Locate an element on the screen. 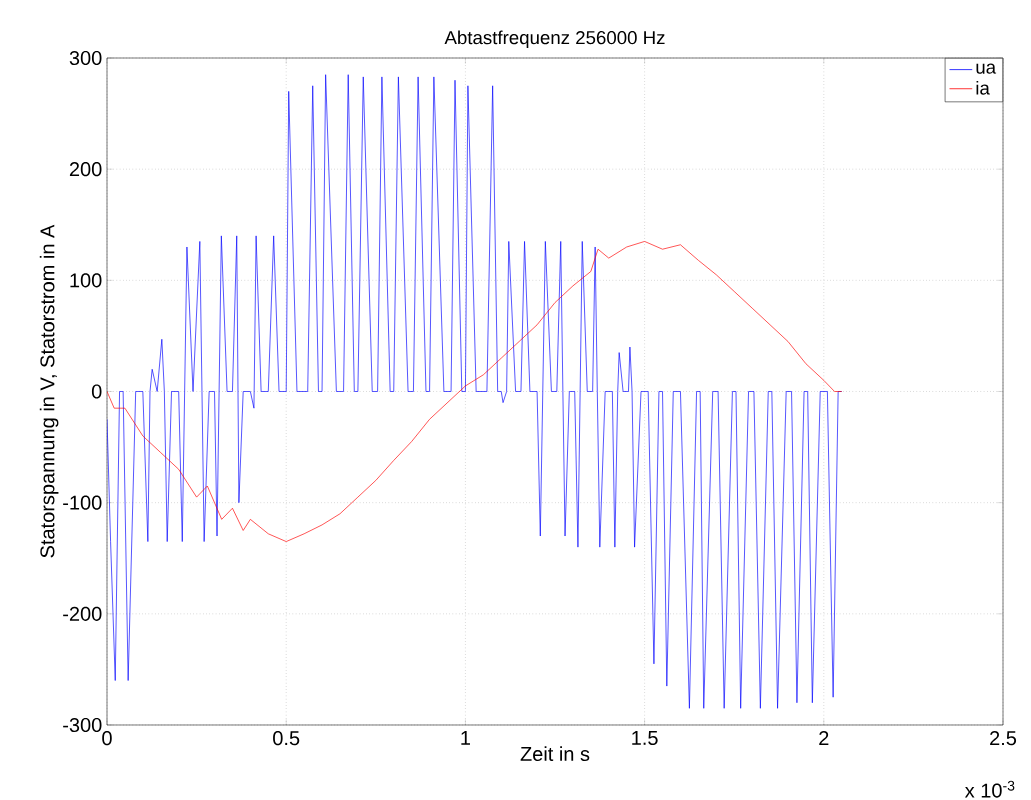  y-tick-label: 300 is located at coordinates (85, 58).